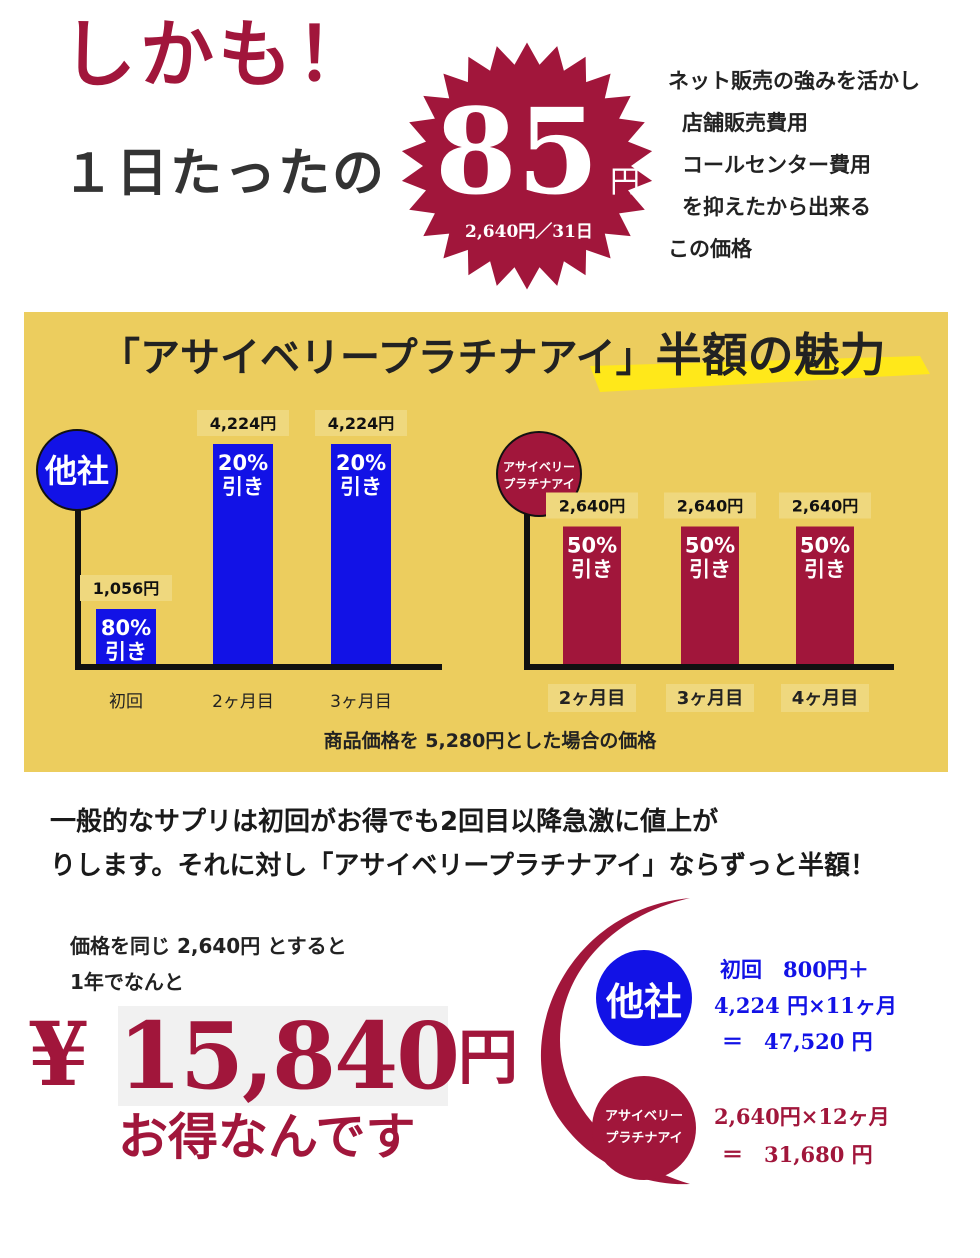 This screenshot has width=980, height=1258. Describe the element at coordinates (644, 998) in the screenshot. I see `other-company-badge: 他社` at that location.